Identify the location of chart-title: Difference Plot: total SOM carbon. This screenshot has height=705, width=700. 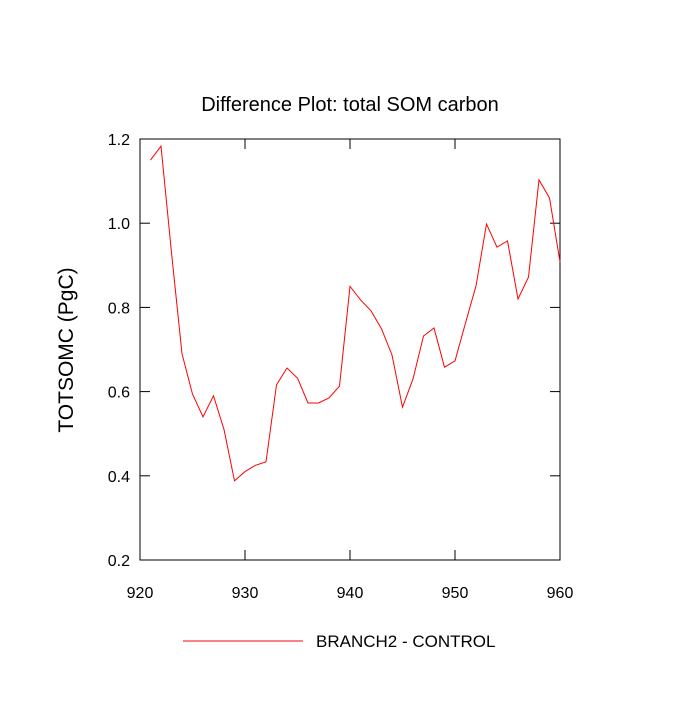
(350, 105).